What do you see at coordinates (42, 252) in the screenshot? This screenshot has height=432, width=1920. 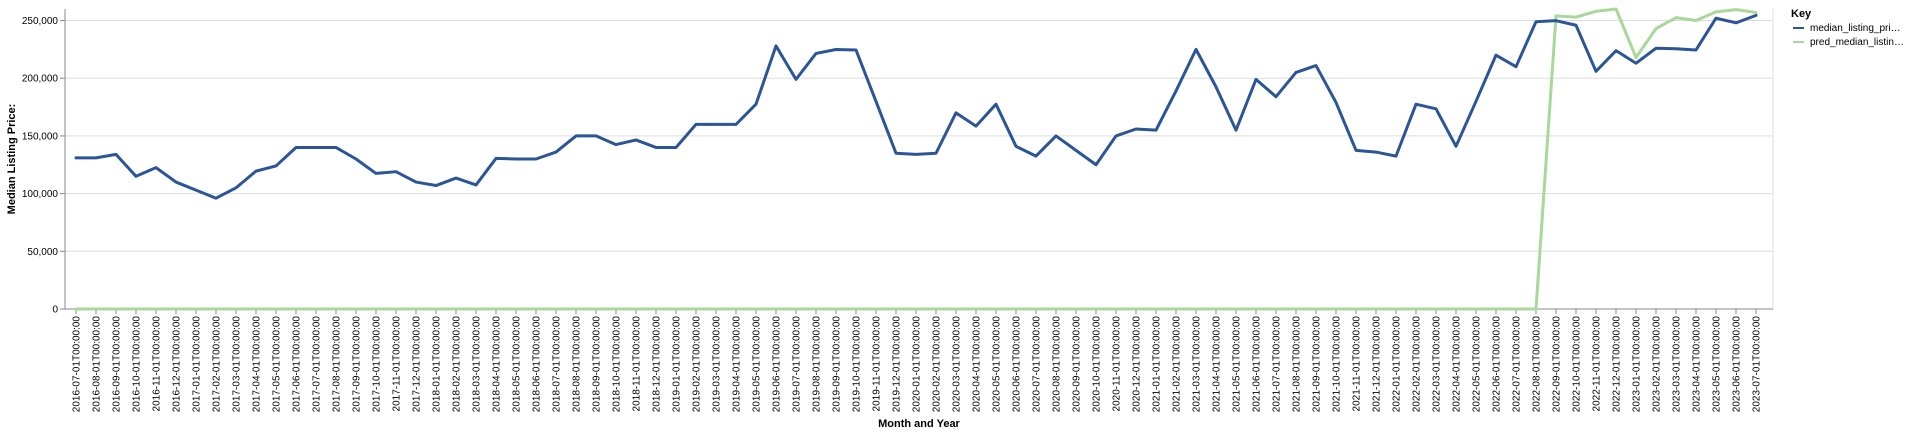 I see `y-tick-label: 50,000` at bounding box center [42, 252].